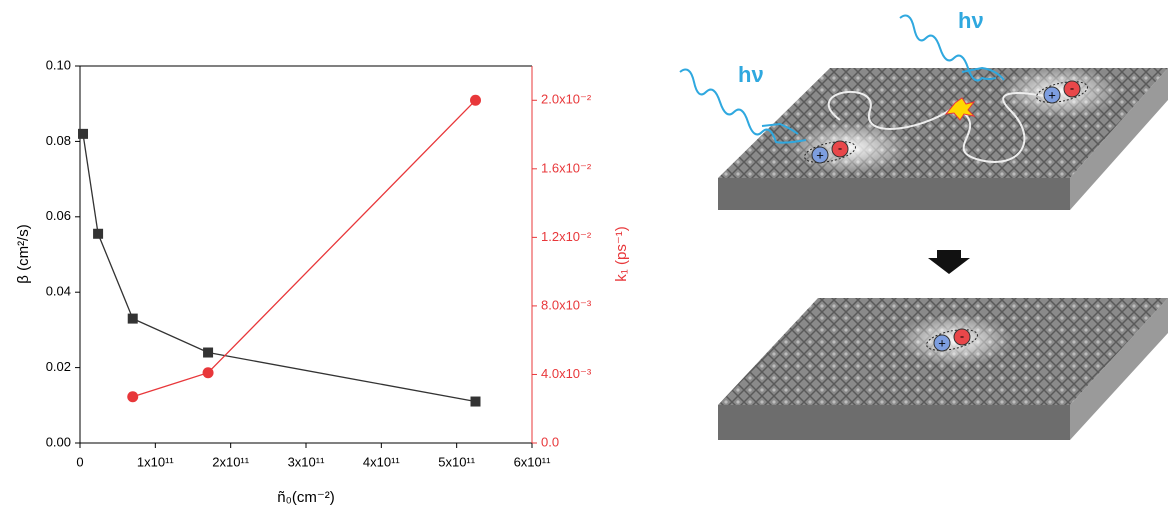 This screenshot has height=517, width=1172. What do you see at coordinates (23, 253) in the screenshot?
I see `y-axis-label: β (cm²/s)` at bounding box center [23, 253].